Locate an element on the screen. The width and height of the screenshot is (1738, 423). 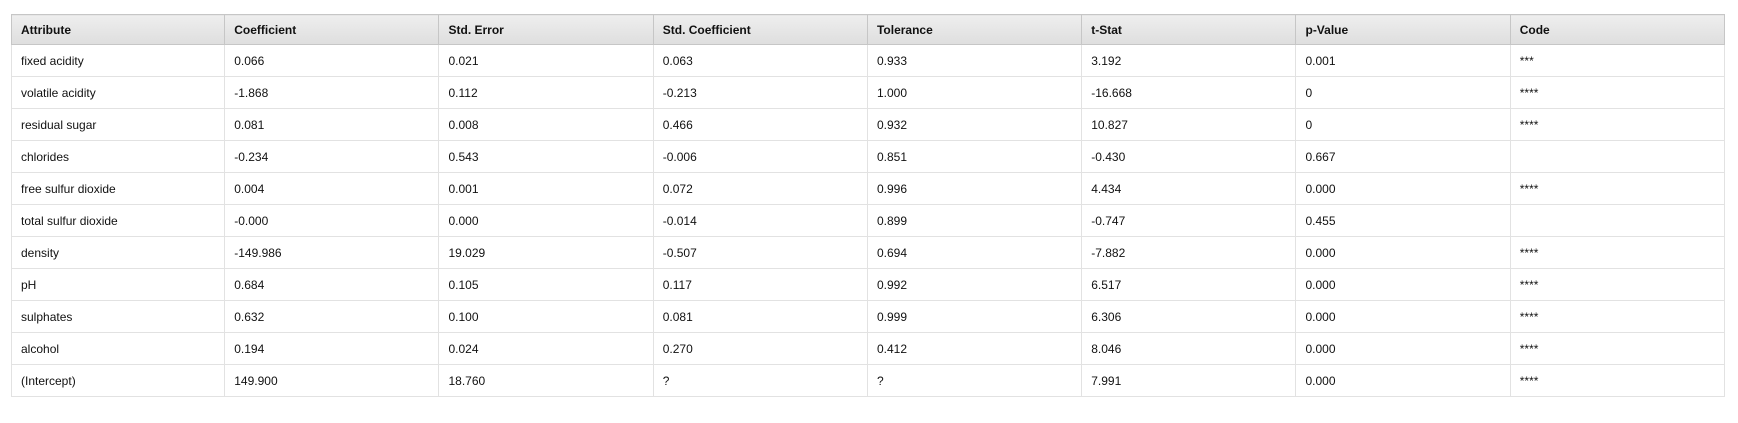
tolerance-cell: 0.992 is located at coordinates (974, 284).